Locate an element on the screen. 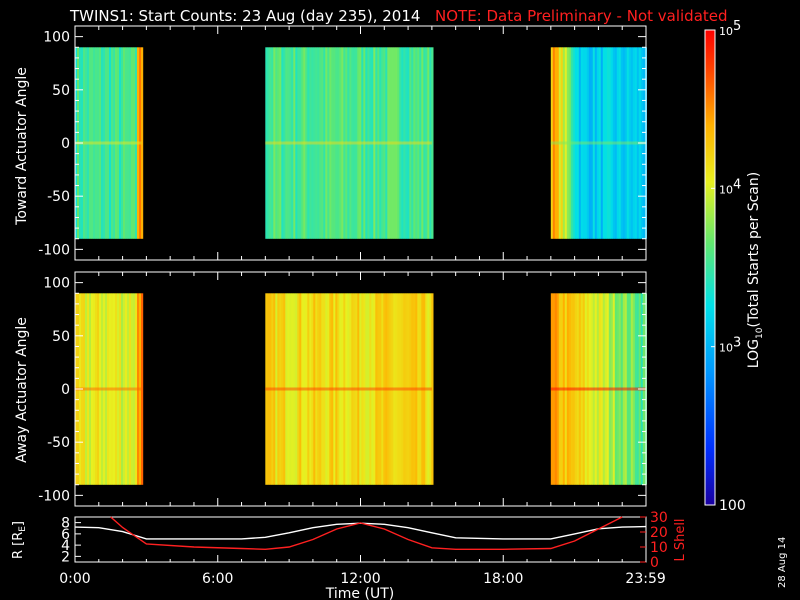 The width and height of the screenshot is (800, 600). orbit-ylabel-sub: E is located at coordinates (23, 529).